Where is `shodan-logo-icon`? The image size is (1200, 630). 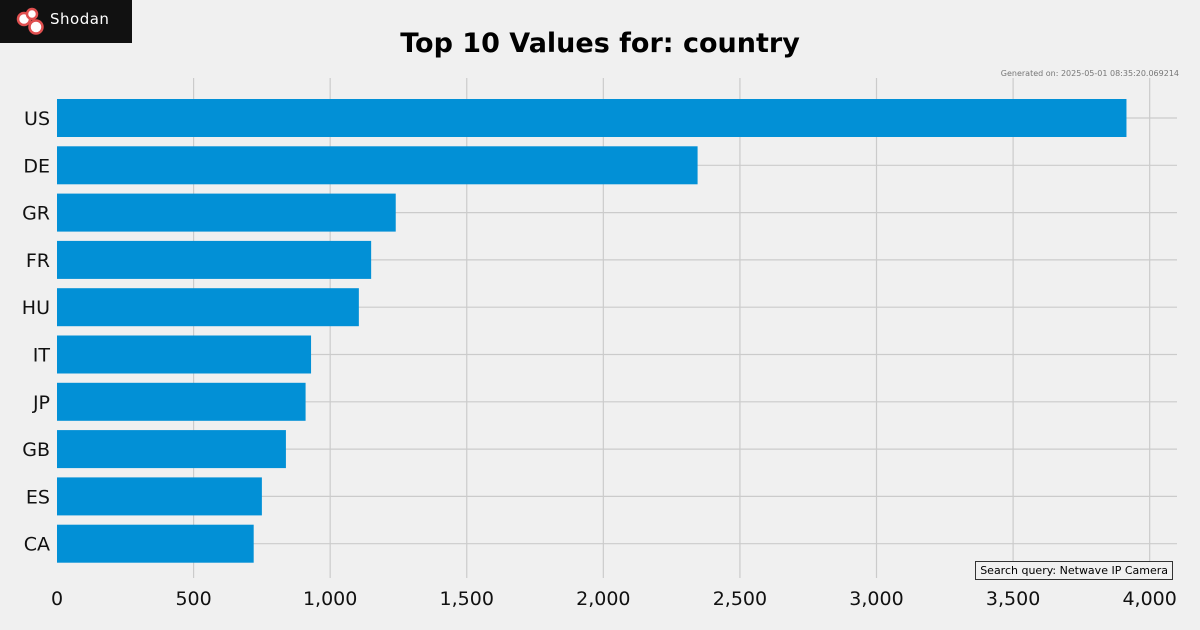
shodan-logo-icon is located at coordinates (30, 21).